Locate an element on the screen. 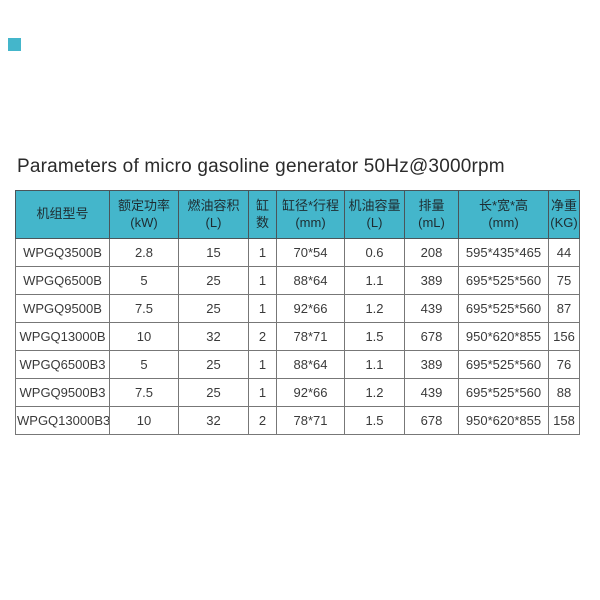  table-row: WPGQ9500B 7.5 25 1 92*66 1.2 439 695*525*560 87 is located at coordinates (297, 308).